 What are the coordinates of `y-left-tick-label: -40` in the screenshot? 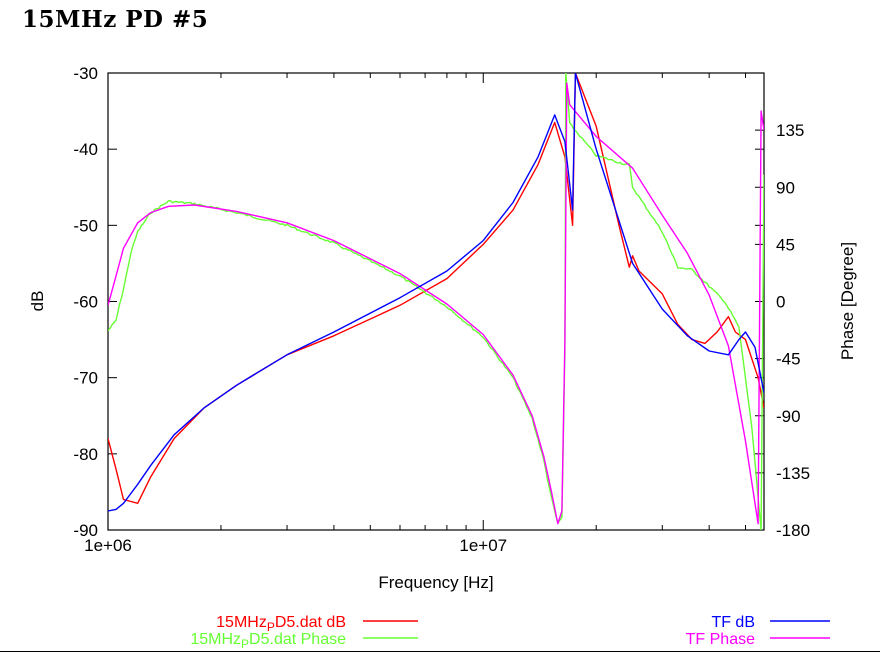 It's located at (85, 149).